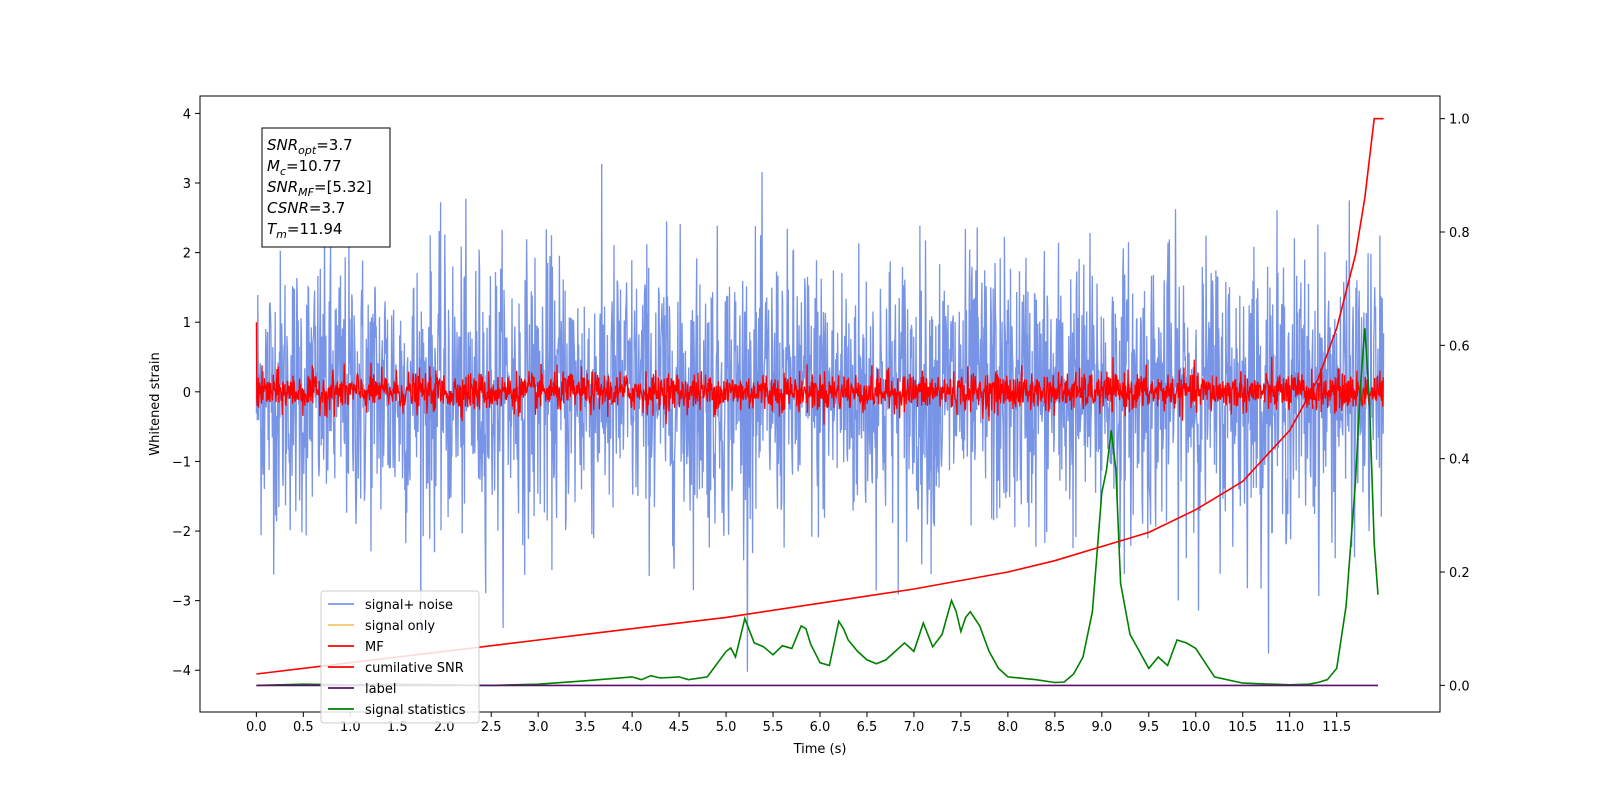 This screenshot has width=1600, height=800. Describe the element at coordinates (397, 727) in the screenshot. I see `x-tick-label: 1.5` at that location.